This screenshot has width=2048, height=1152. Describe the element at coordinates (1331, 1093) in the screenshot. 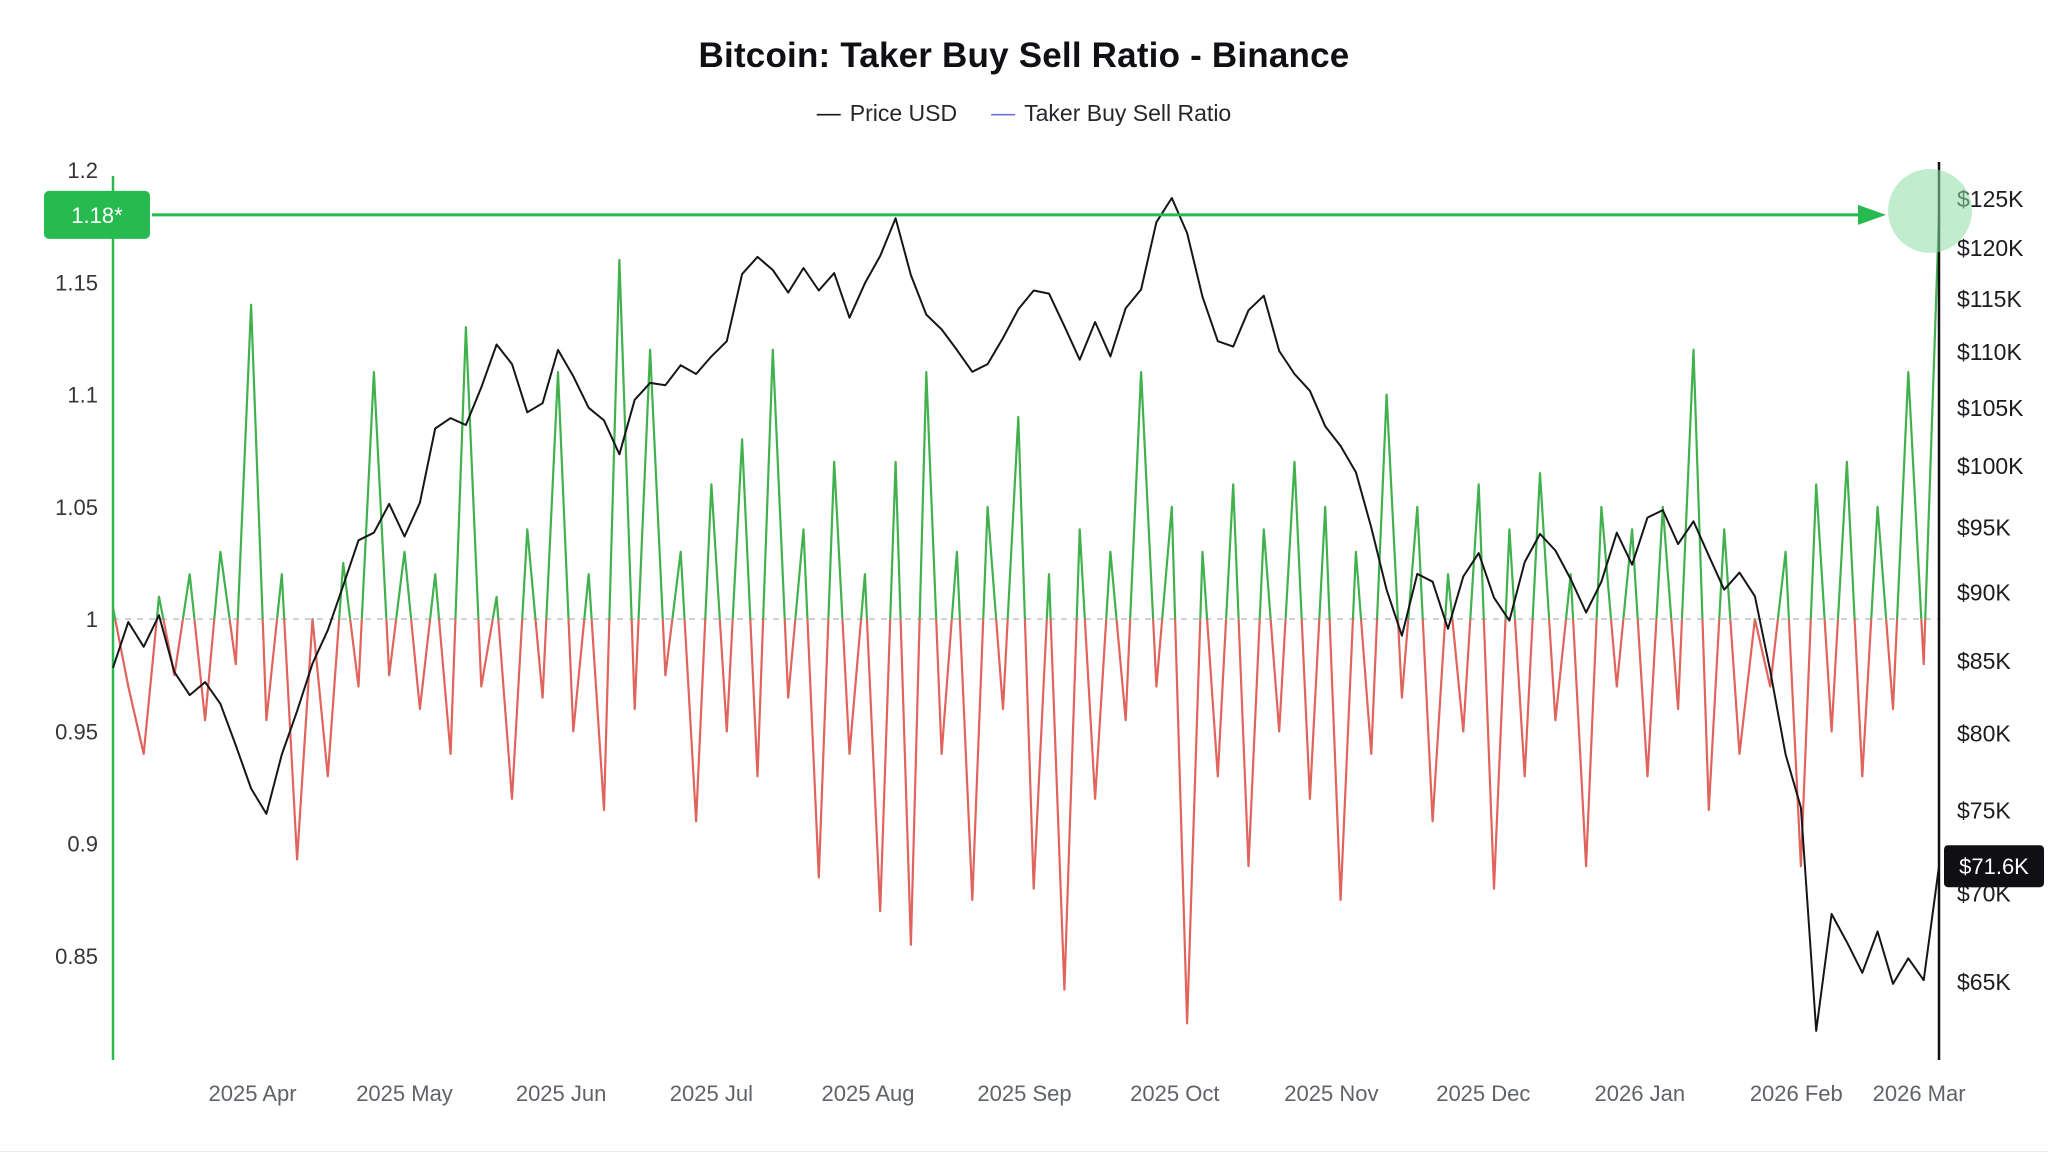

I see `x-axis-tick: 2025 Nov` at that location.